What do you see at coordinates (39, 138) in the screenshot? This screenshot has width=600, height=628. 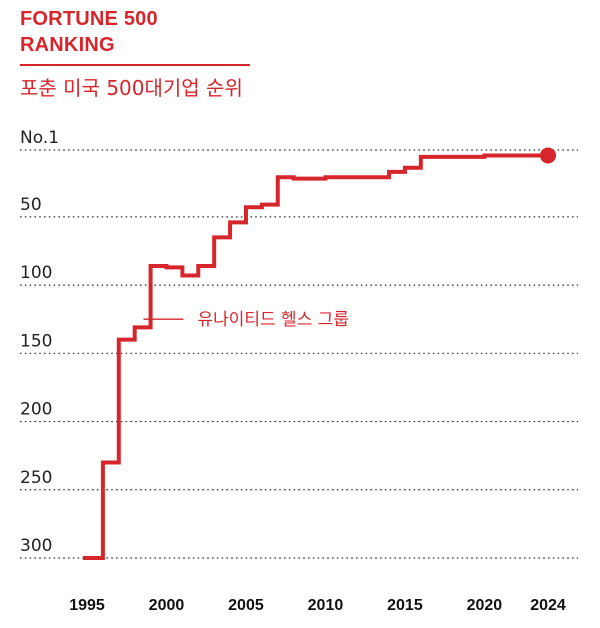 I see `y-tick-label: No.1` at bounding box center [39, 138].